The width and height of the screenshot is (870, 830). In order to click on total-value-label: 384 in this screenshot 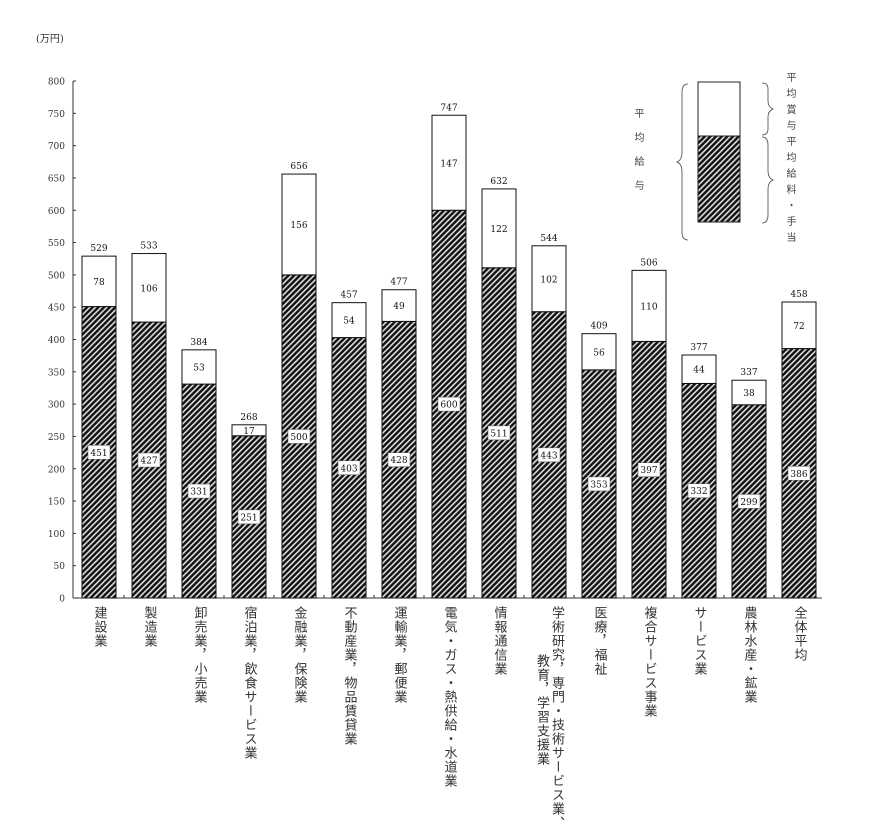, I will do `click(198, 343)`.